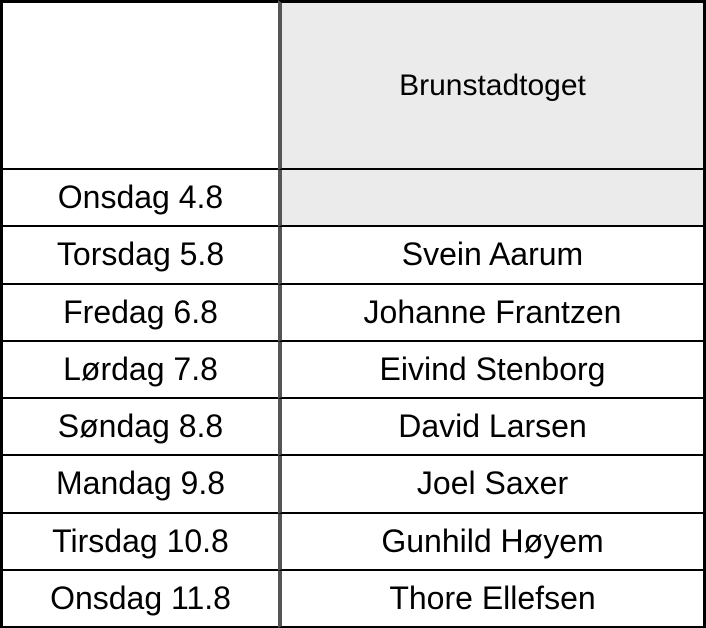 The image size is (706, 628). What do you see at coordinates (492, 199) in the screenshot?
I see `name-cell` at bounding box center [492, 199].